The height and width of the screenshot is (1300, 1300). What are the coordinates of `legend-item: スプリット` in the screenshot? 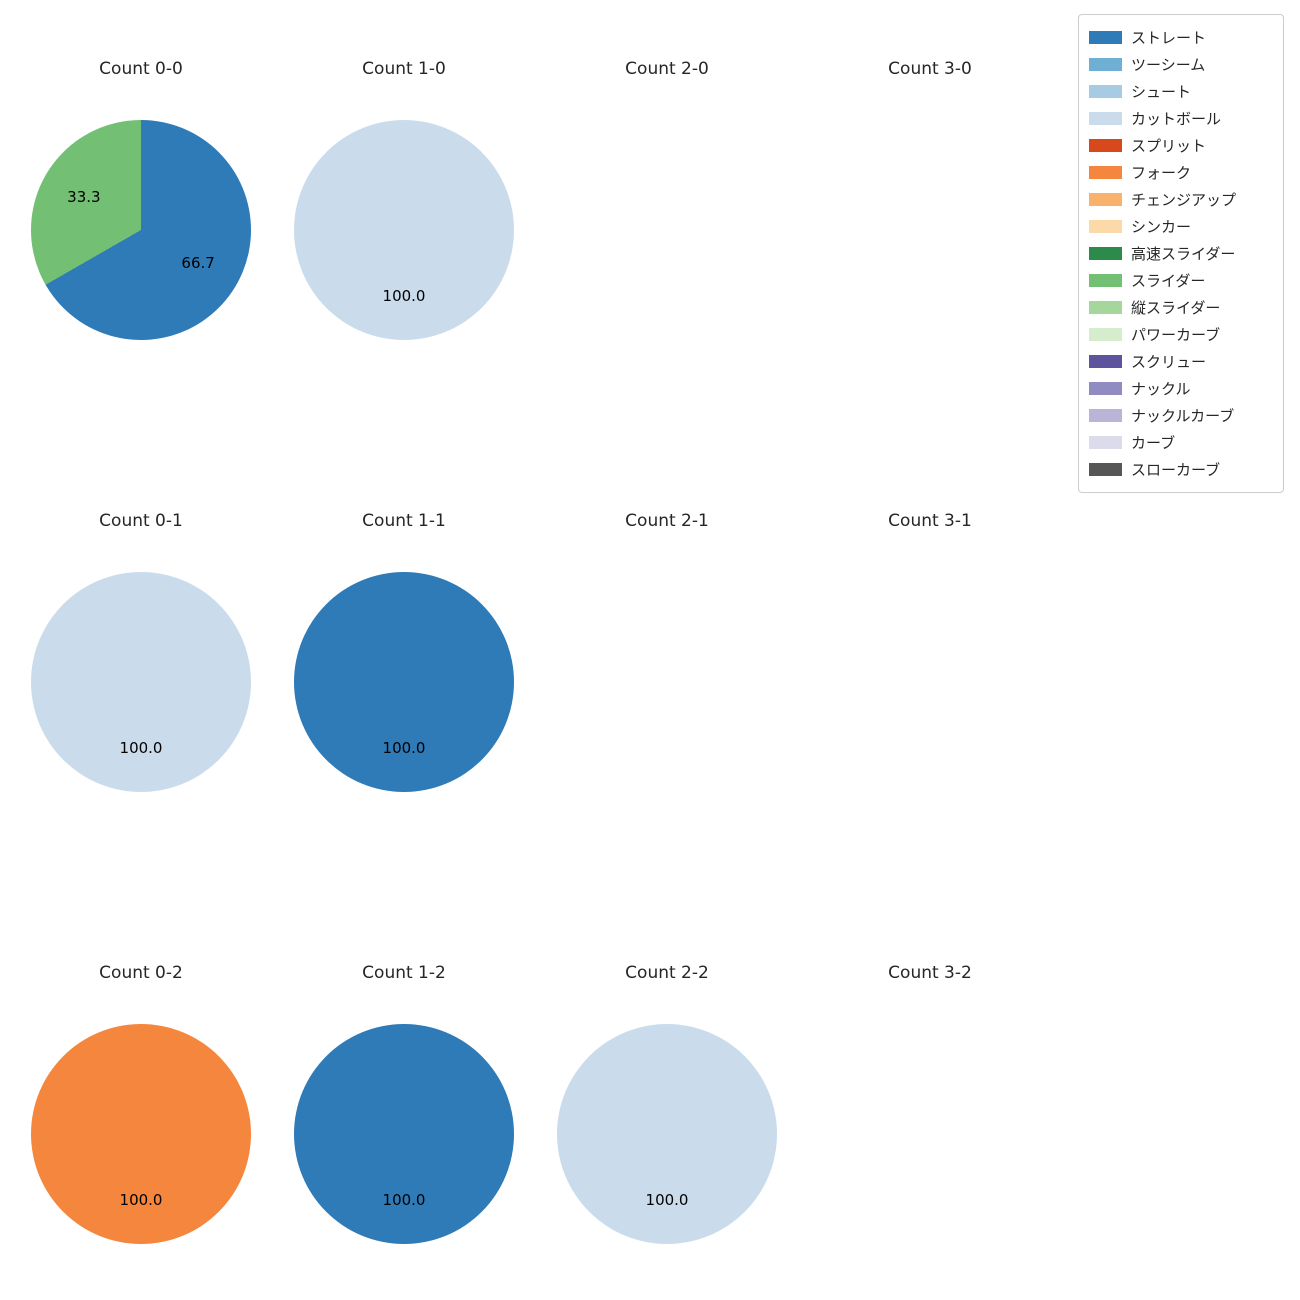 It's located at (1181, 145).